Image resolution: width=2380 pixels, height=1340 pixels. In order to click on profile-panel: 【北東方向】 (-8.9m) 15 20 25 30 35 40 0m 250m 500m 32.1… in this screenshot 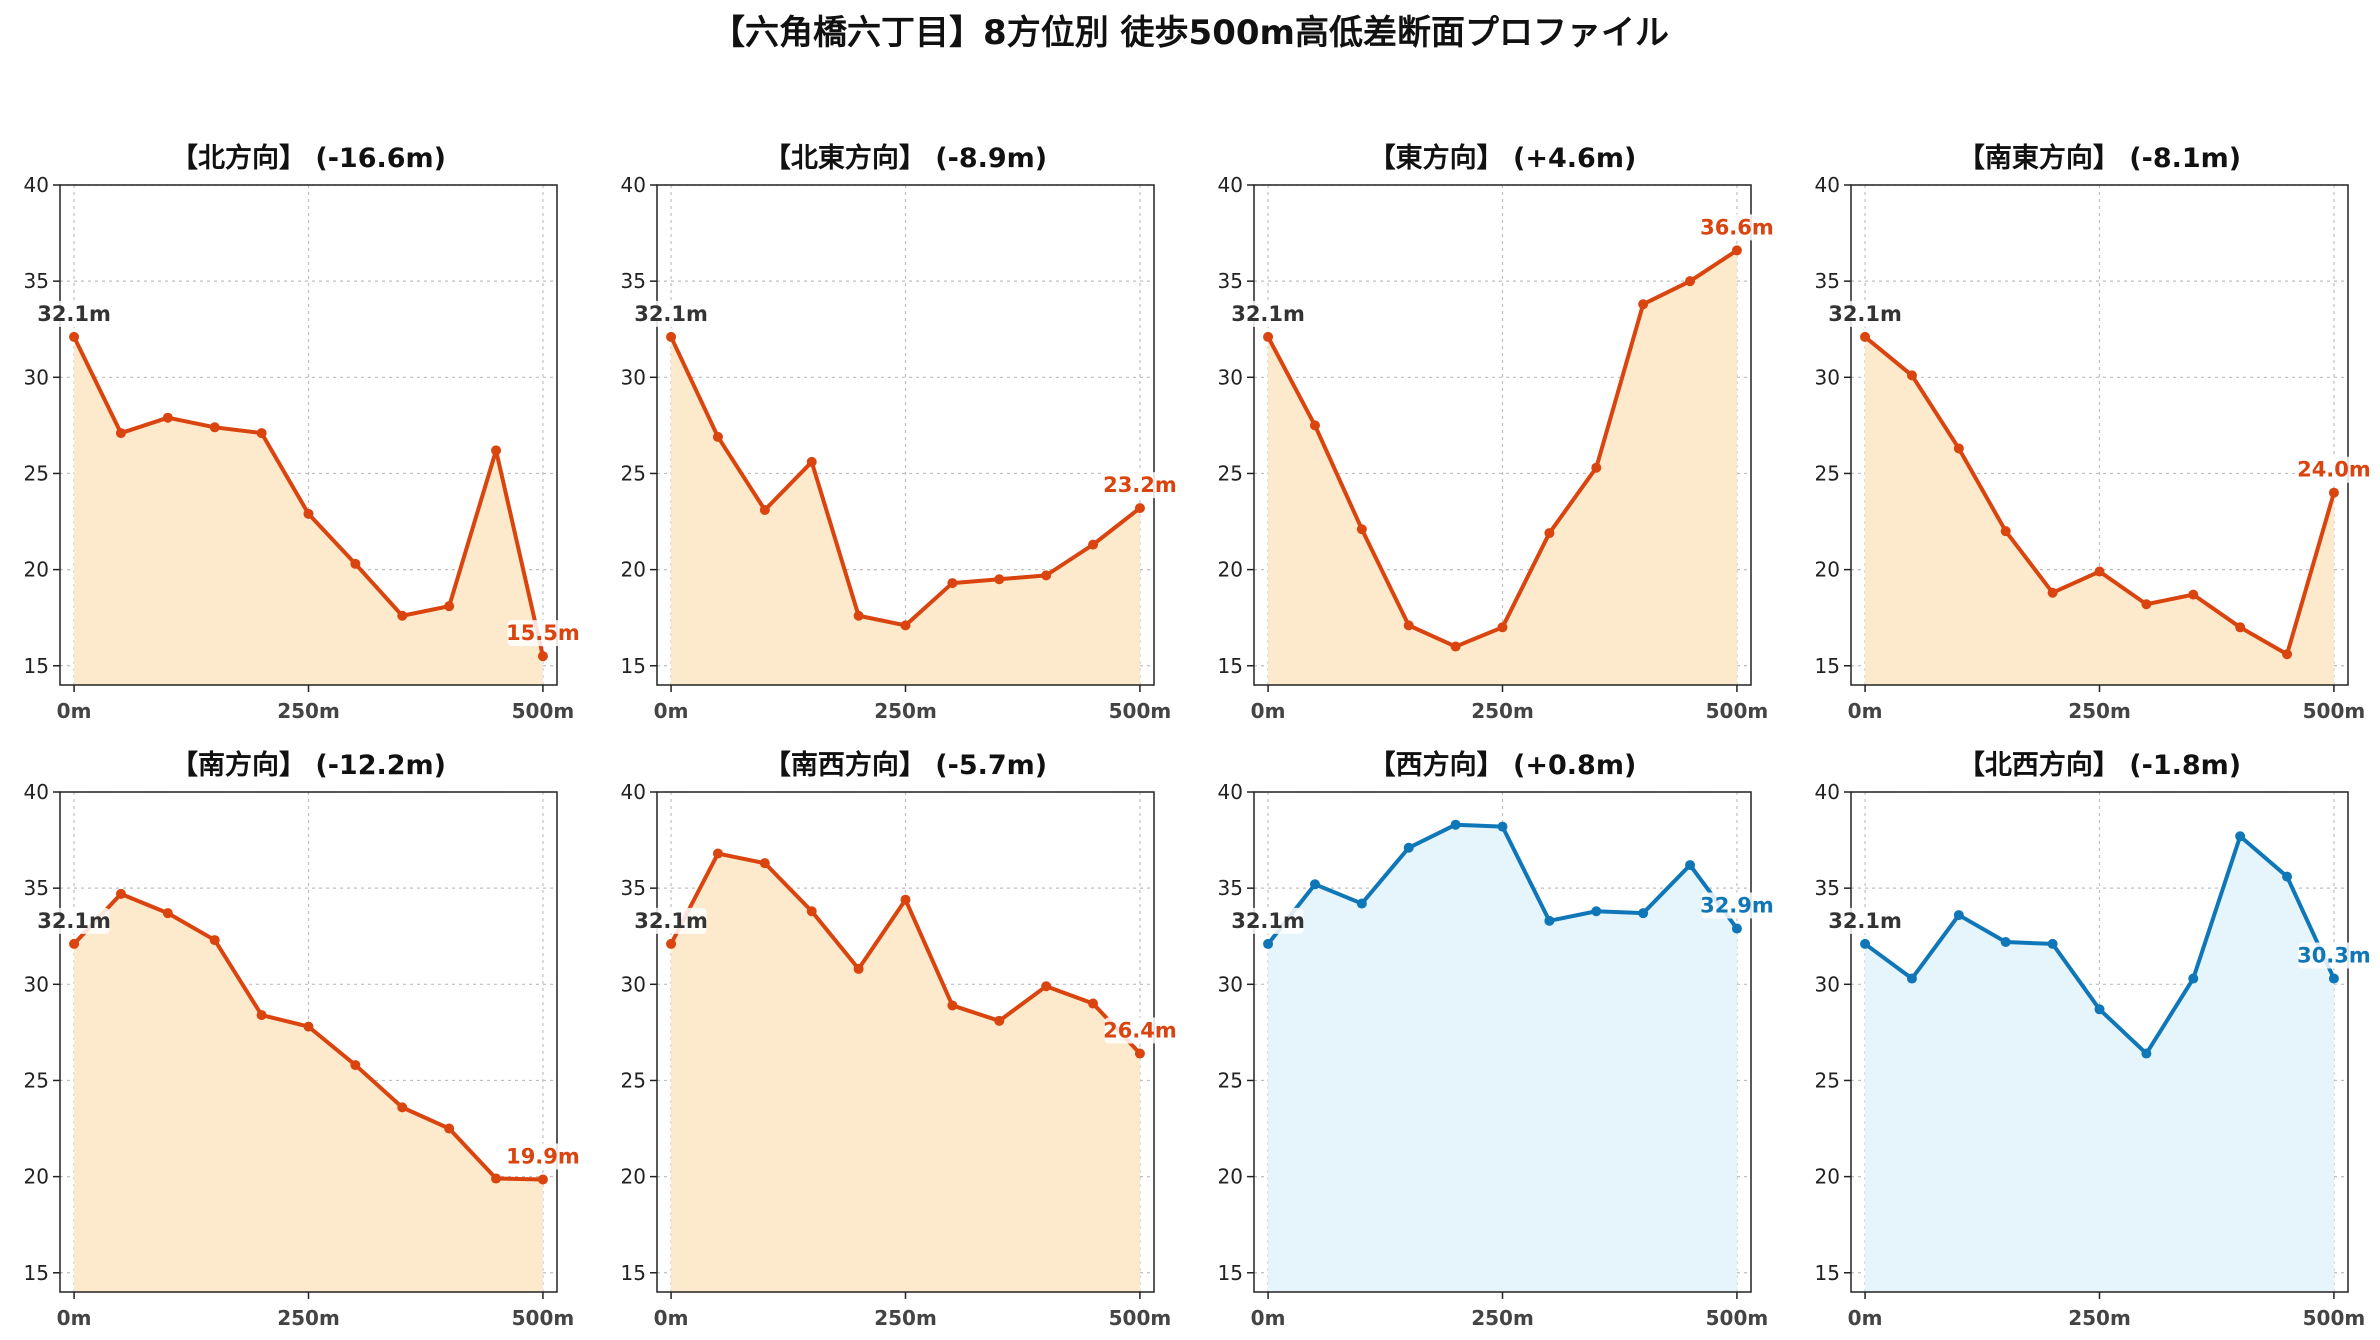, I will do `click(899, 432)`.